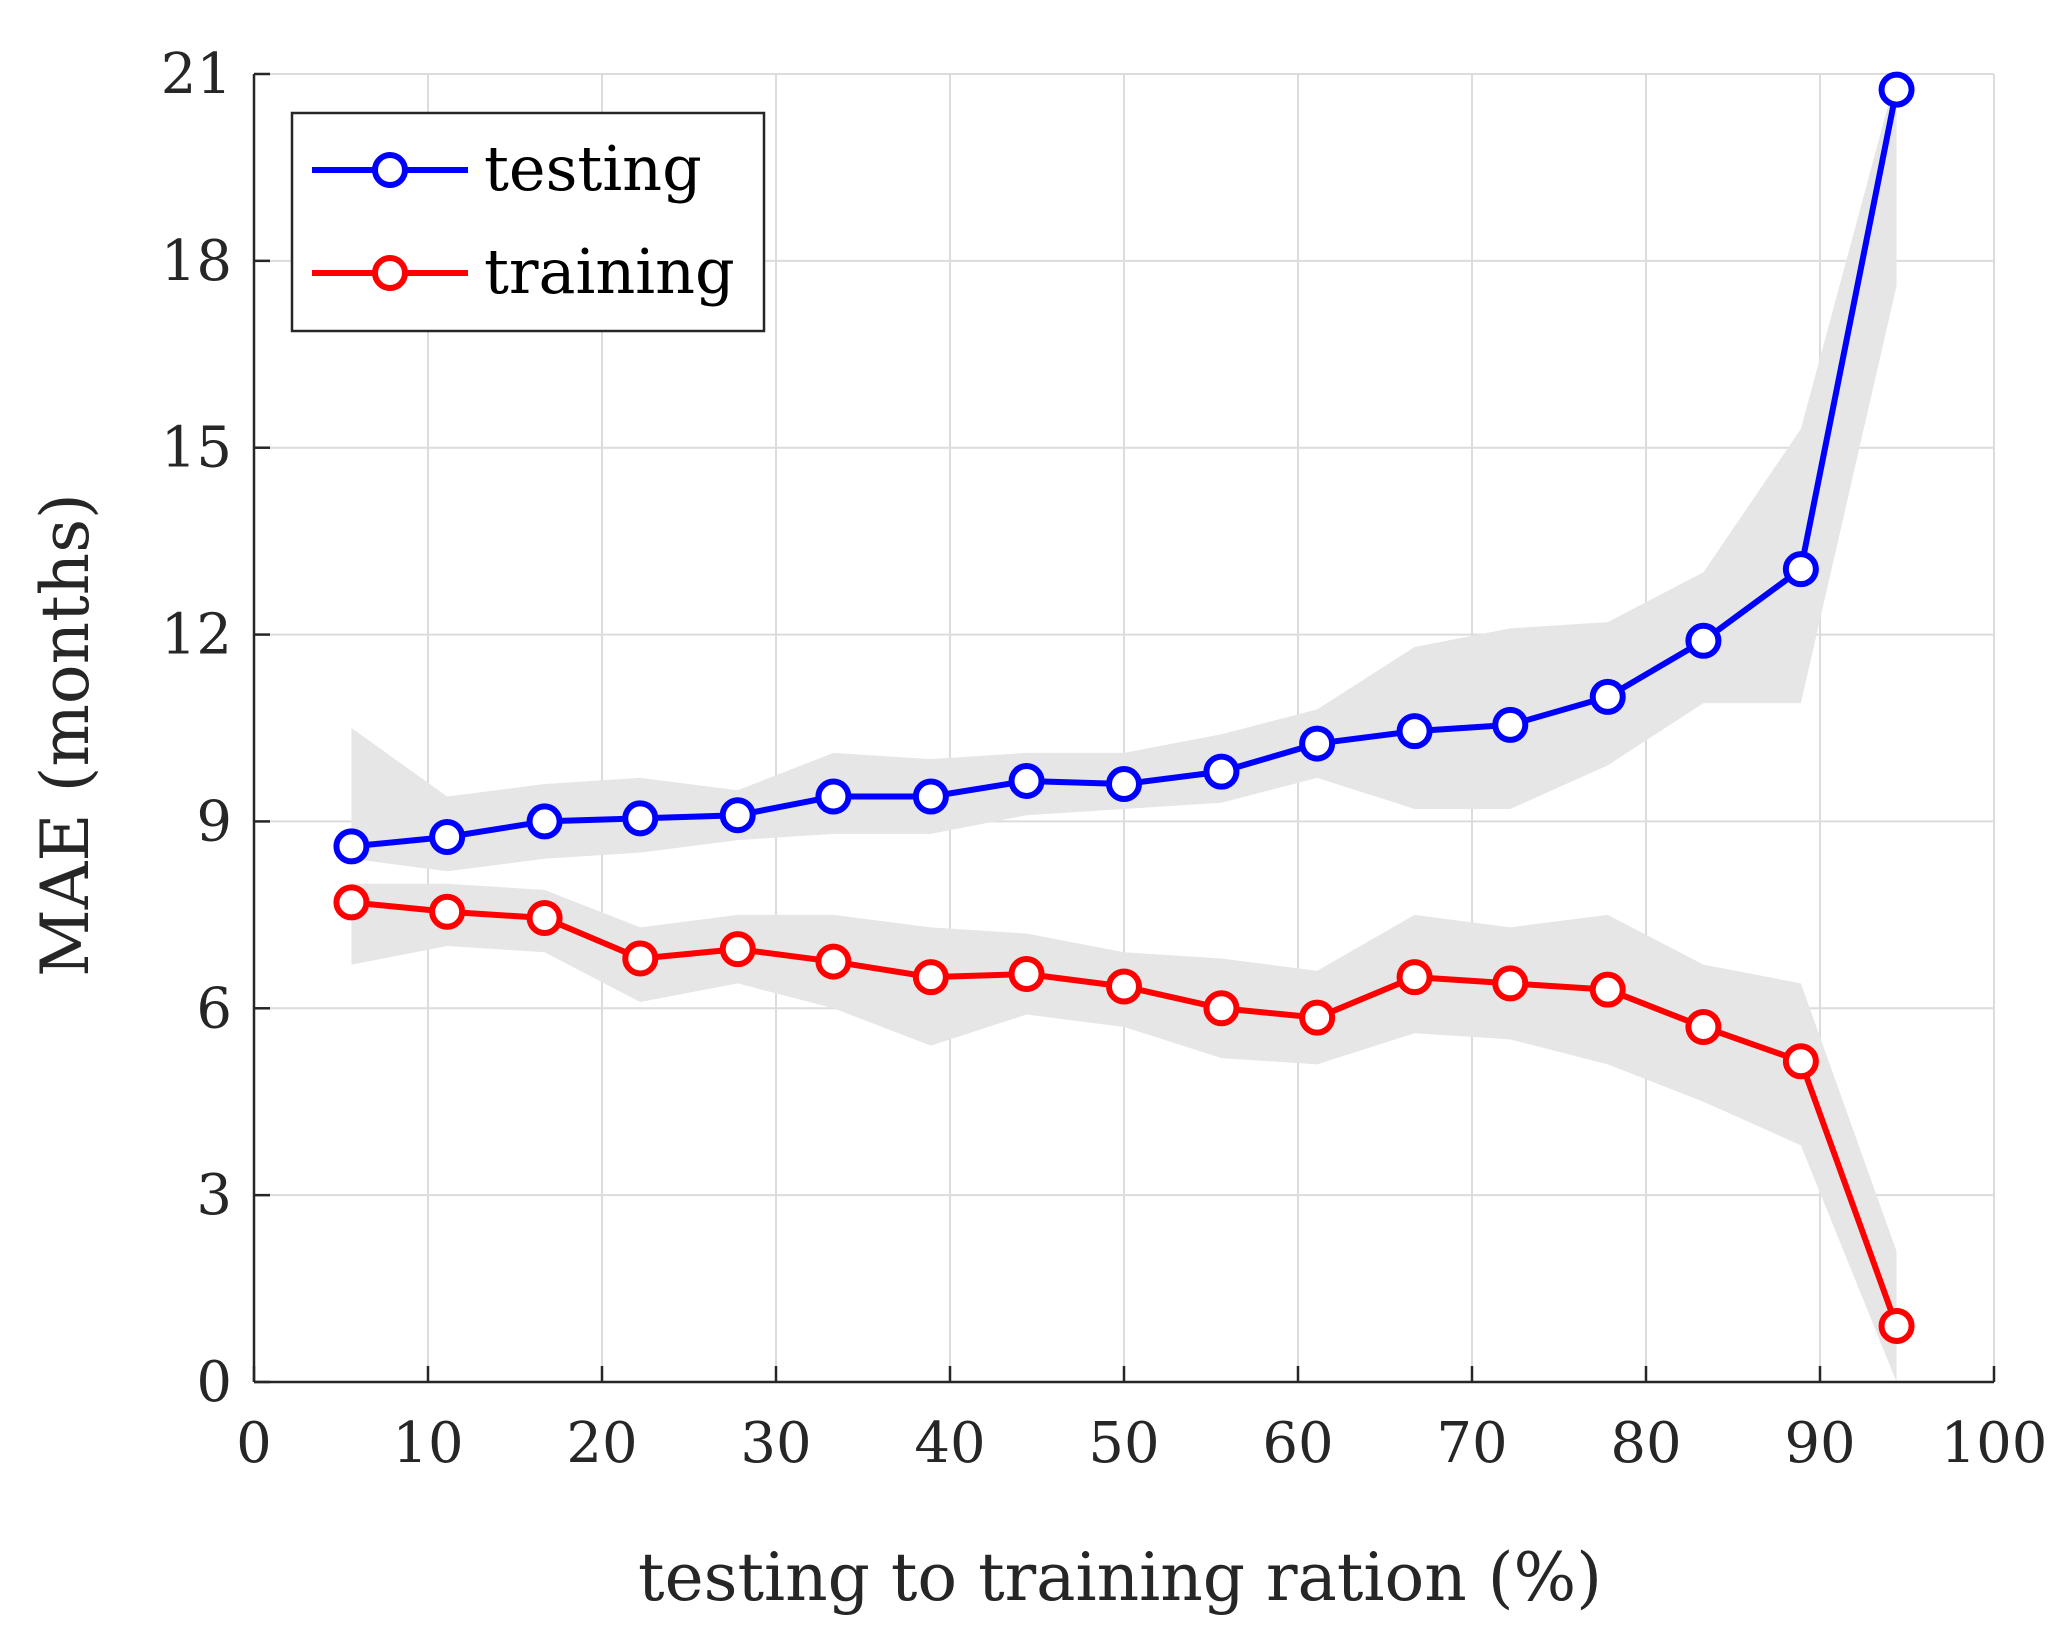  What do you see at coordinates (214, 1195) in the screenshot?
I see `y-tick-label: 3` at bounding box center [214, 1195].